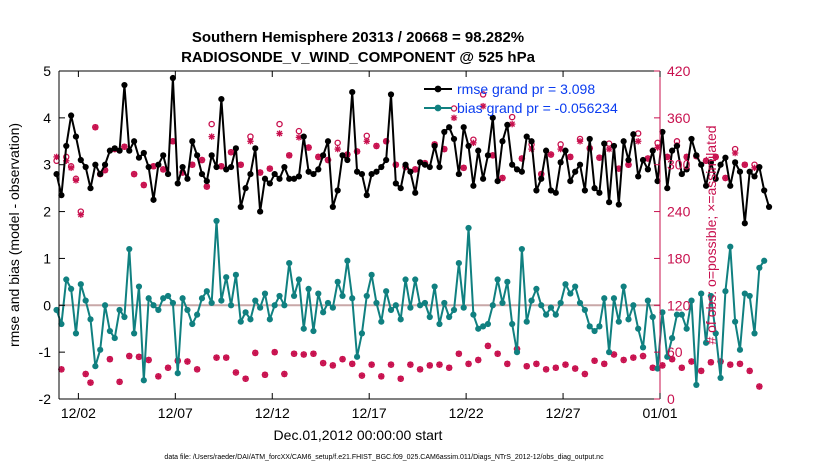 The height and width of the screenshot is (470, 830). Describe the element at coordinates (175, 413) in the screenshot. I see `x-tick-label: 12/07` at that location.